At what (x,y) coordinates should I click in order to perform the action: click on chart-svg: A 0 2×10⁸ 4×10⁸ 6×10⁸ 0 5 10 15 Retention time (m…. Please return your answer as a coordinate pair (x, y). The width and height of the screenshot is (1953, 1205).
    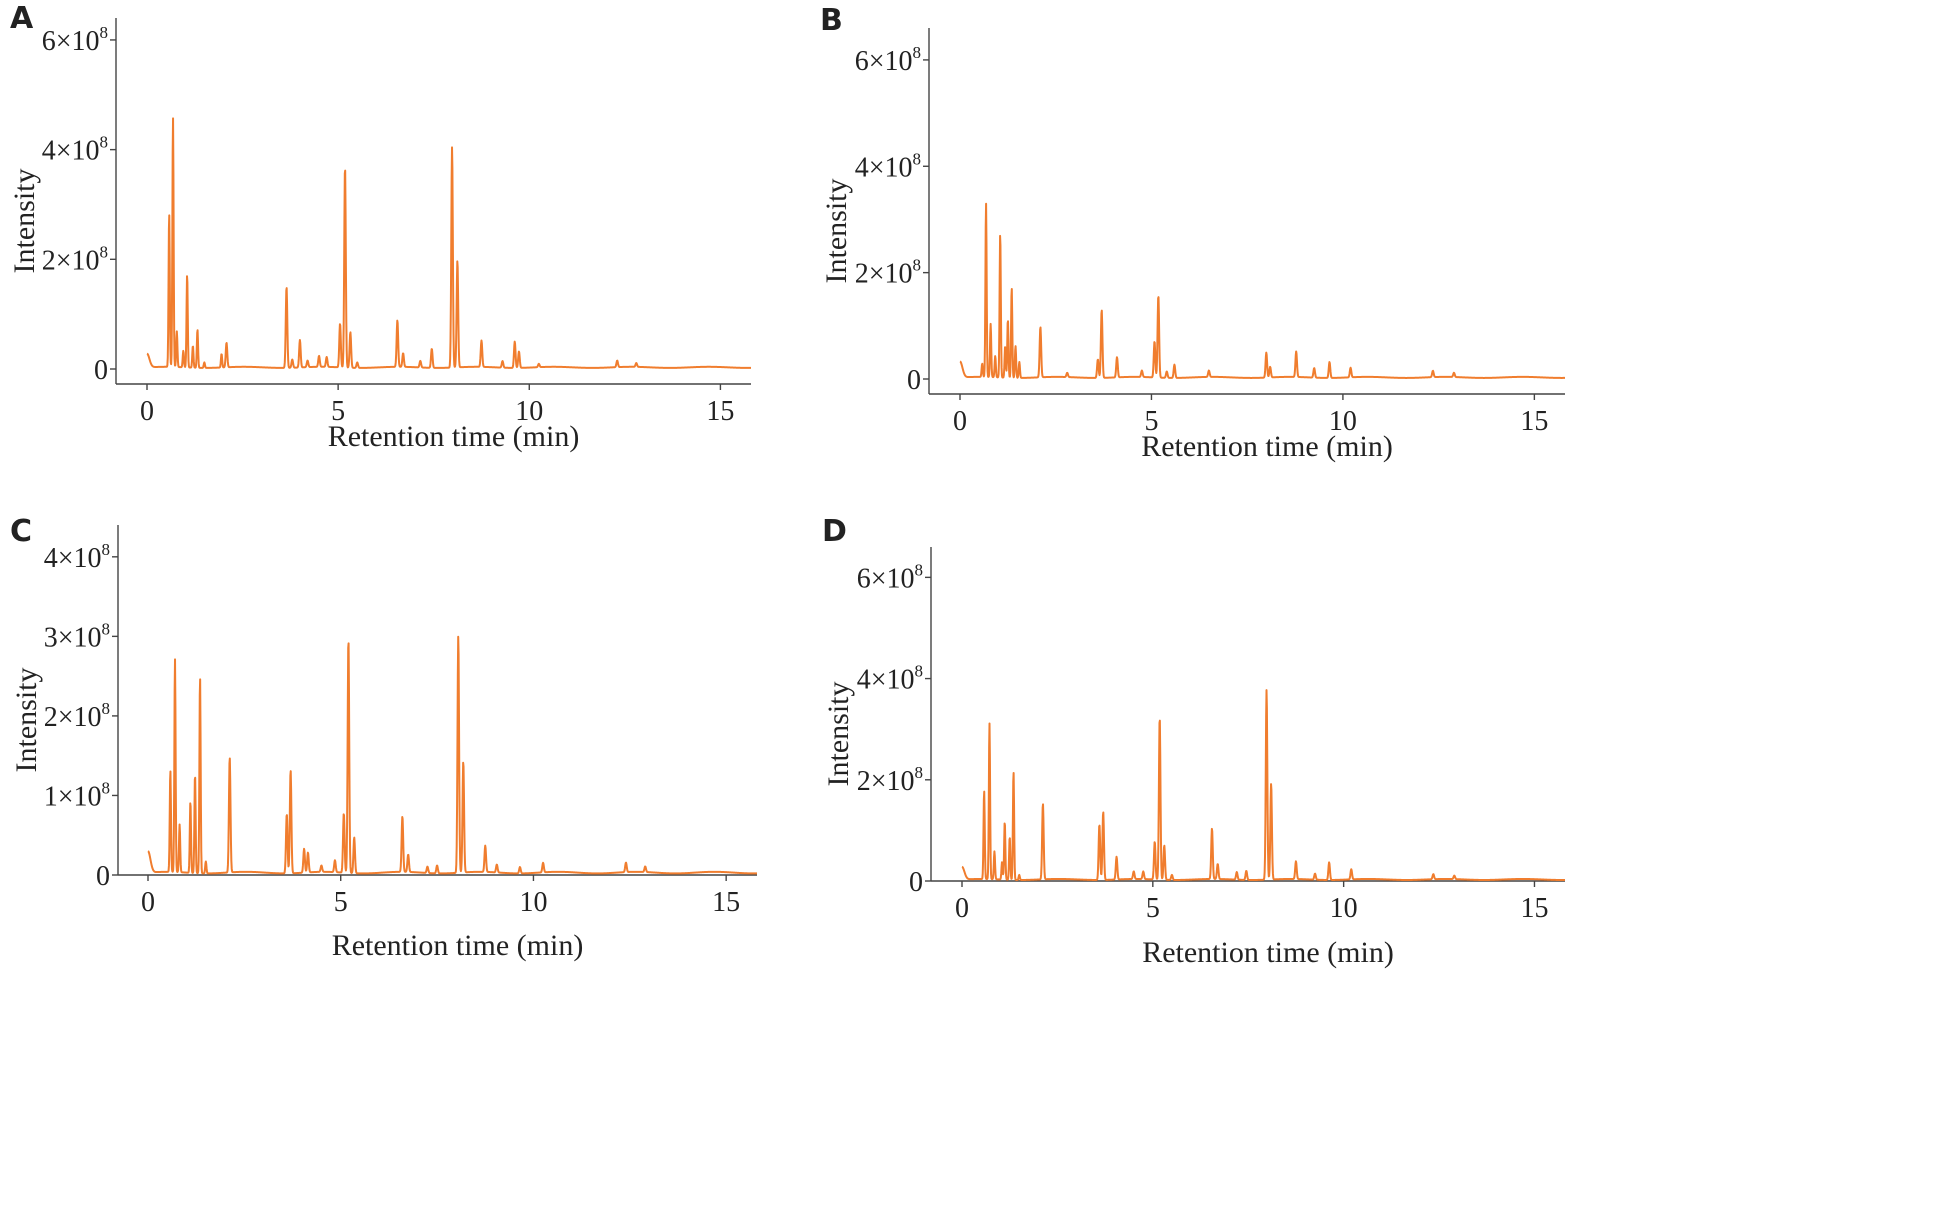
    Looking at the image, I should click on (380, 227).